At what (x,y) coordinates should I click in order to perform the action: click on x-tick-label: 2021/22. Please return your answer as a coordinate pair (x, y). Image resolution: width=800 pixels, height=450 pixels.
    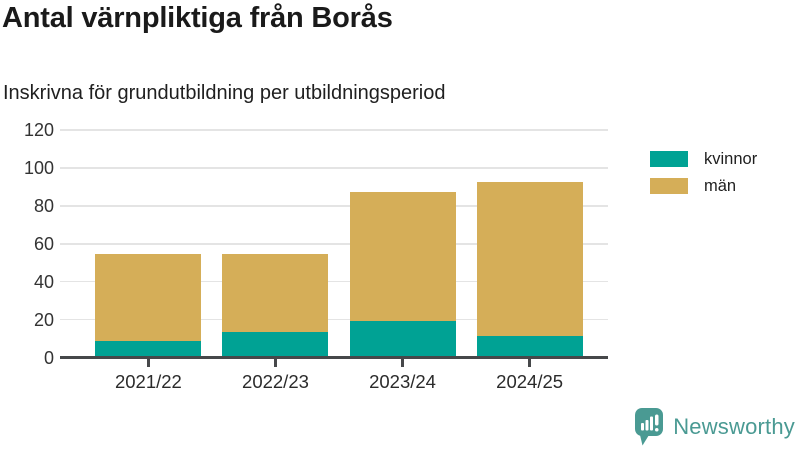
    Looking at the image, I should click on (148, 381).